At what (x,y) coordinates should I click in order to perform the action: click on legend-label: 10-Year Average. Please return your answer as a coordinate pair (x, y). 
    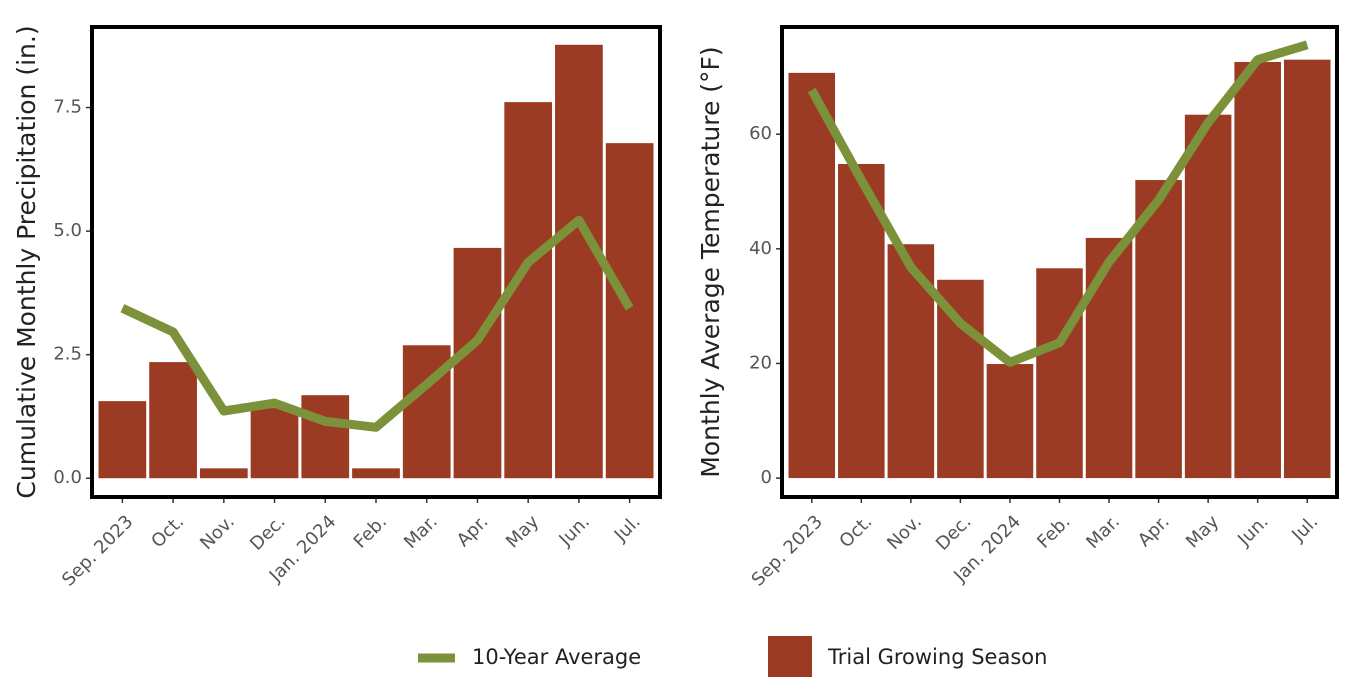
    Looking at the image, I should click on (556, 657).